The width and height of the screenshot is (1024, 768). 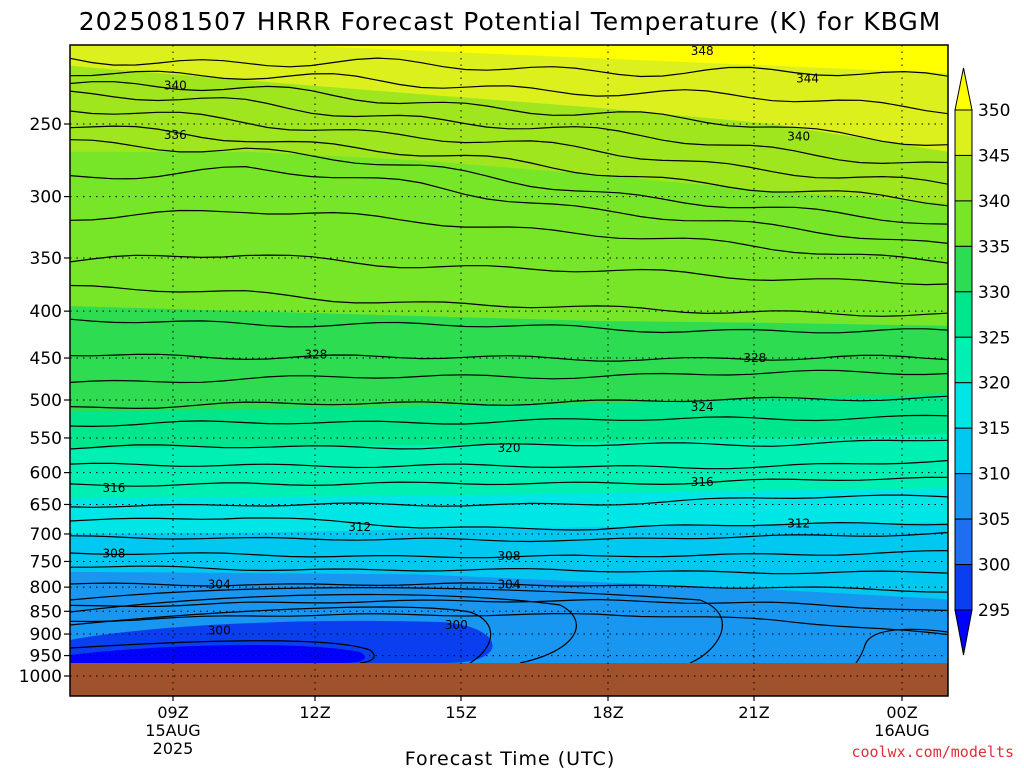 I want to click on contour-label: 348, so click(x=702, y=51).